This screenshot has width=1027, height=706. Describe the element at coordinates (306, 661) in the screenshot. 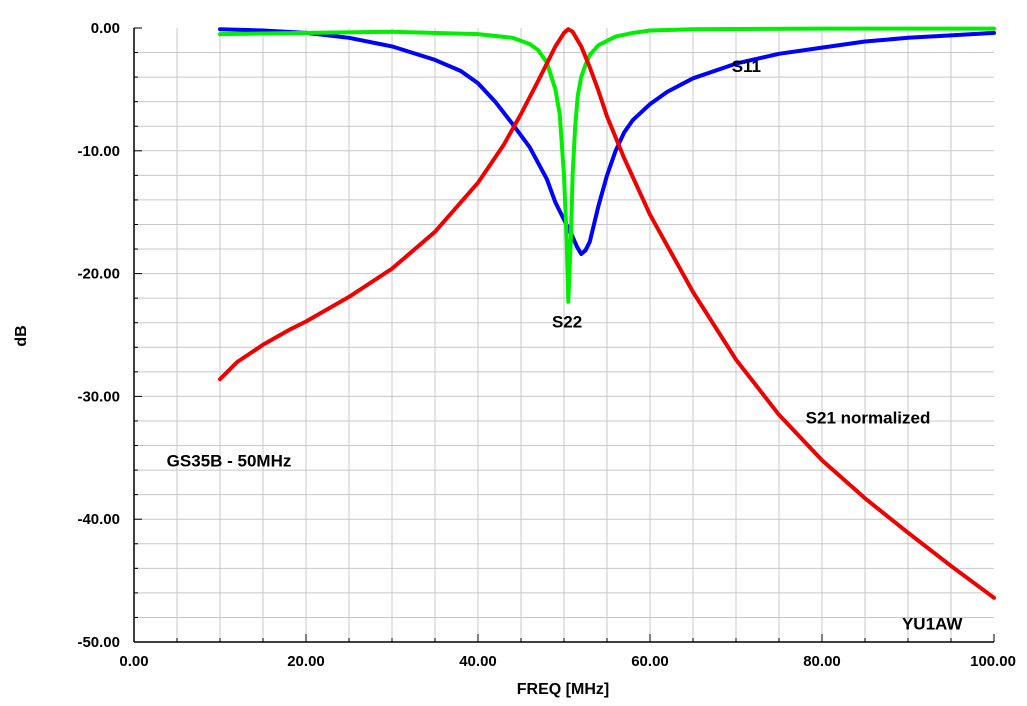

I see `x-tick-label: 20.00` at that location.